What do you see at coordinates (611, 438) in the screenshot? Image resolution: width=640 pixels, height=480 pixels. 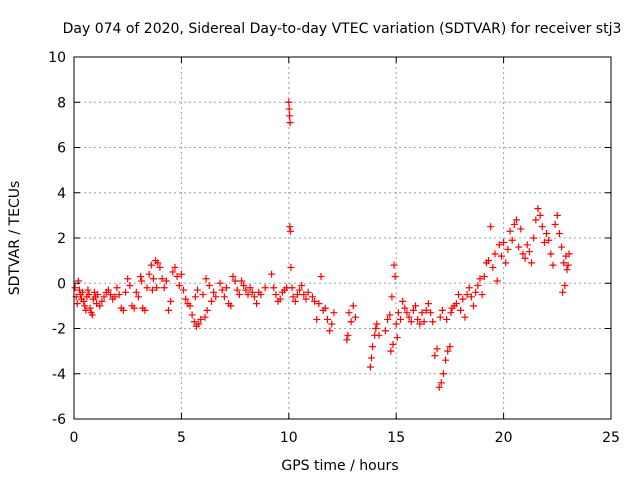 I see `x-tick-label: 25` at bounding box center [611, 438].